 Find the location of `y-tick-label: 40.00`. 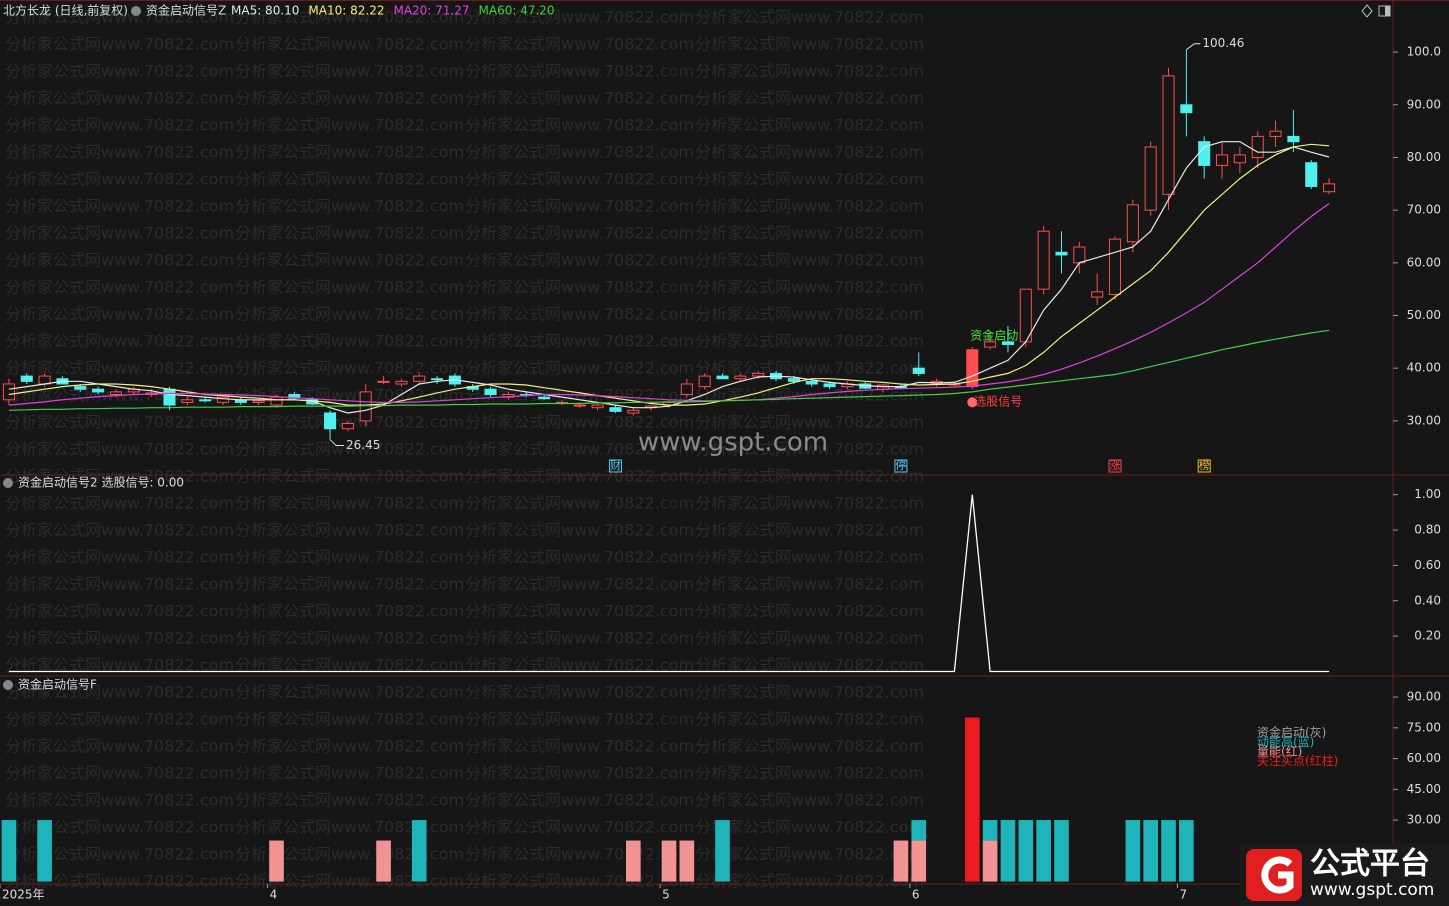

y-tick-label: 40.00 is located at coordinates (1424, 368).